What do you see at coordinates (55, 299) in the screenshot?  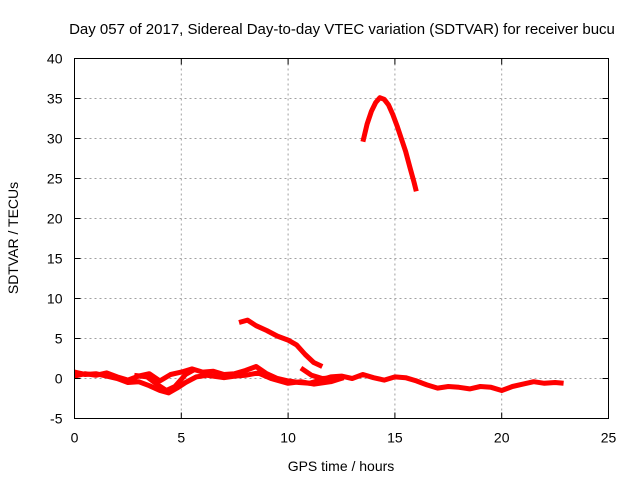 I see `y-tick-label: 10` at bounding box center [55, 299].